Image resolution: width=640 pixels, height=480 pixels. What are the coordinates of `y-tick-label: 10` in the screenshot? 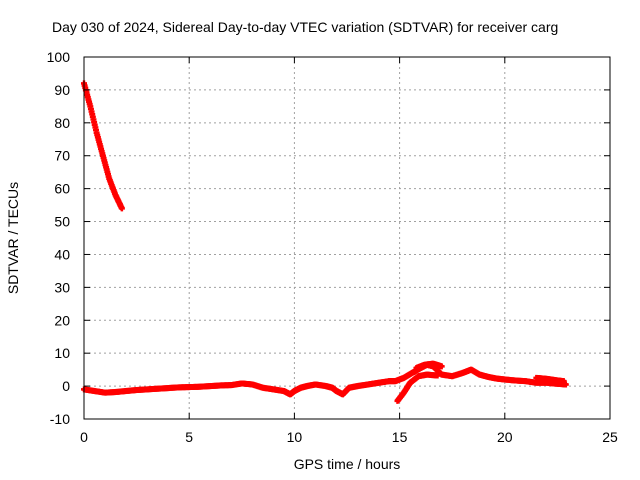 It's located at (62, 353).